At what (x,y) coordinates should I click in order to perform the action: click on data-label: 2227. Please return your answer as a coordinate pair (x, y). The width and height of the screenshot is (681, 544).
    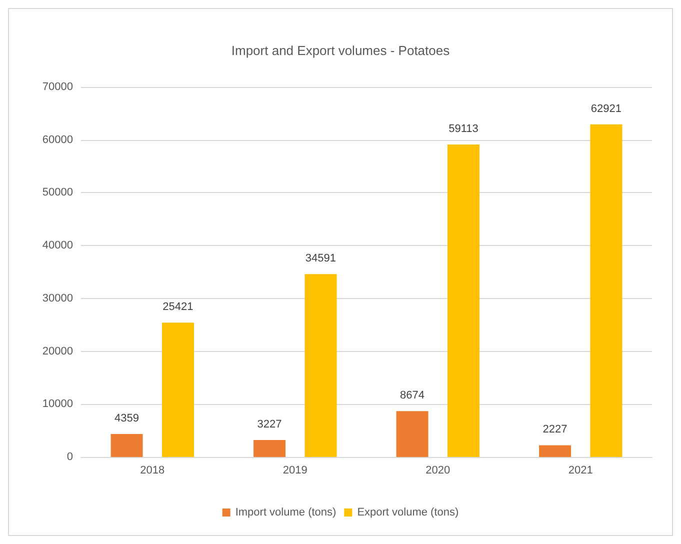
    Looking at the image, I should click on (555, 430).